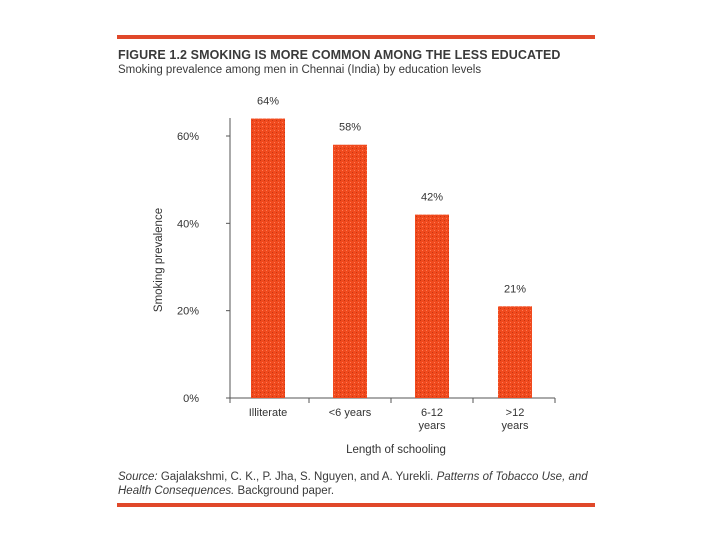 The image size is (720, 540). Describe the element at coordinates (356, 37) in the screenshot. I see `top-rule` at that location.